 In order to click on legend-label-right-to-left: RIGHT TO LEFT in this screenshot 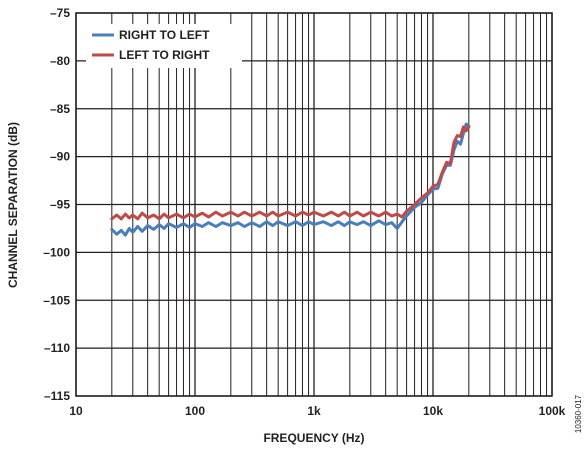, I will do `click(164, 35)`.